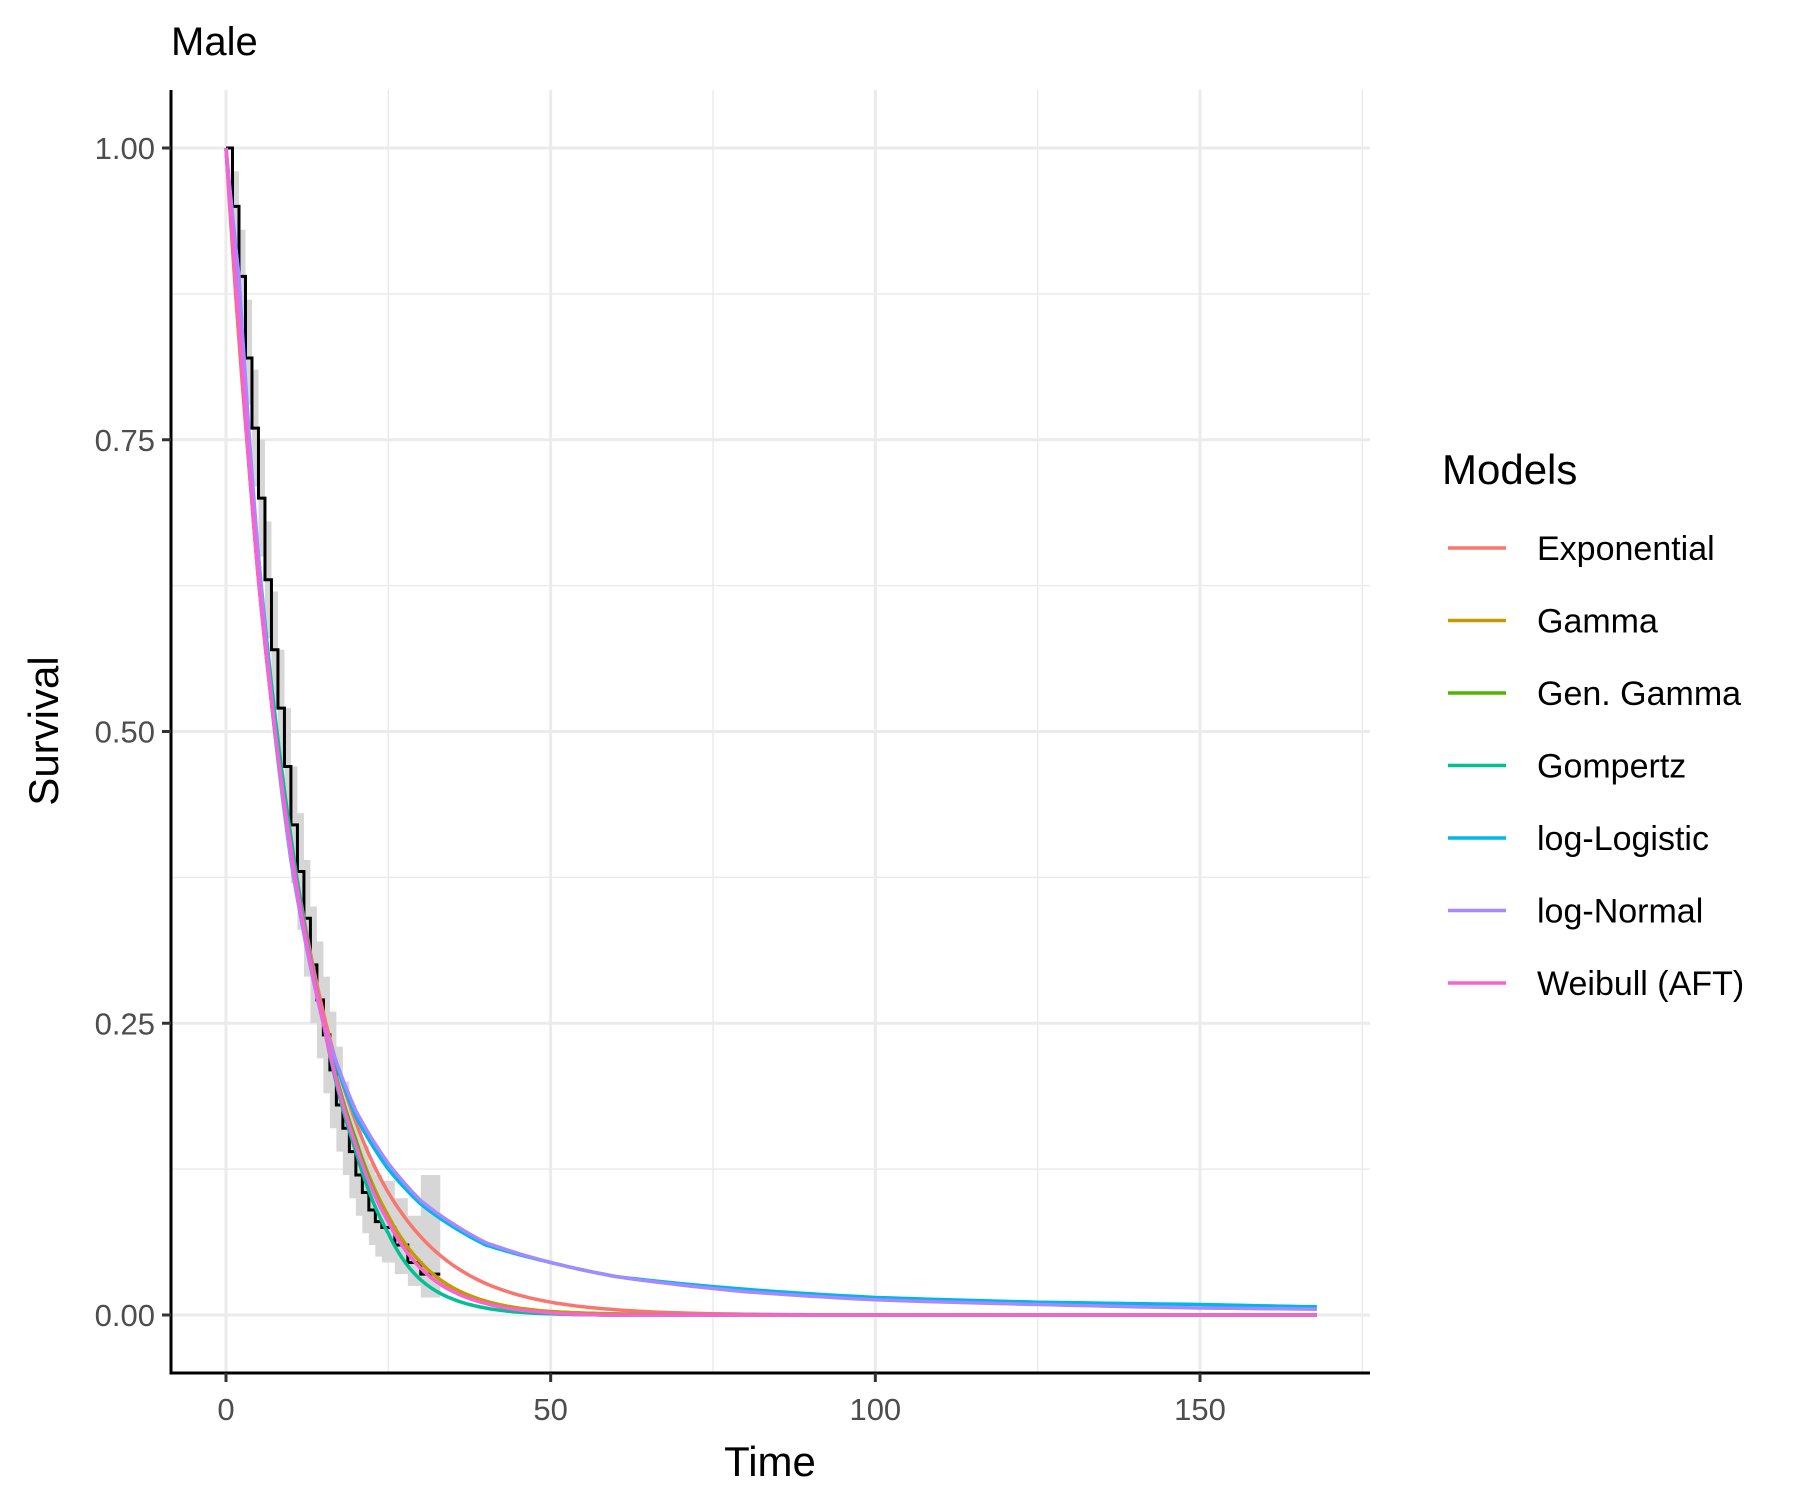  I want to click on legend-item: Exponential, so click(1581, 549).